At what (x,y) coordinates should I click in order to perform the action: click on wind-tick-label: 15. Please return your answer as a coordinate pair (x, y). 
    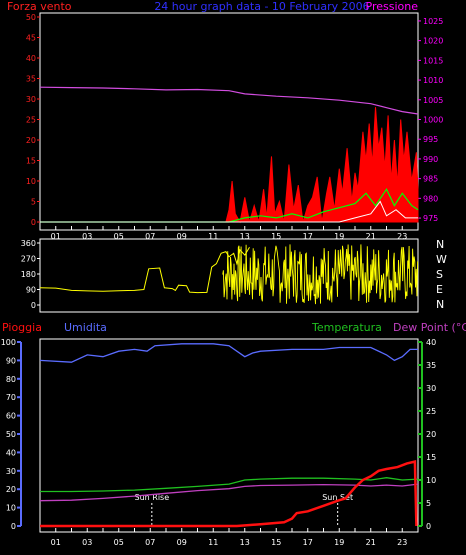
    Looking at the image, I should click on (31, 161).